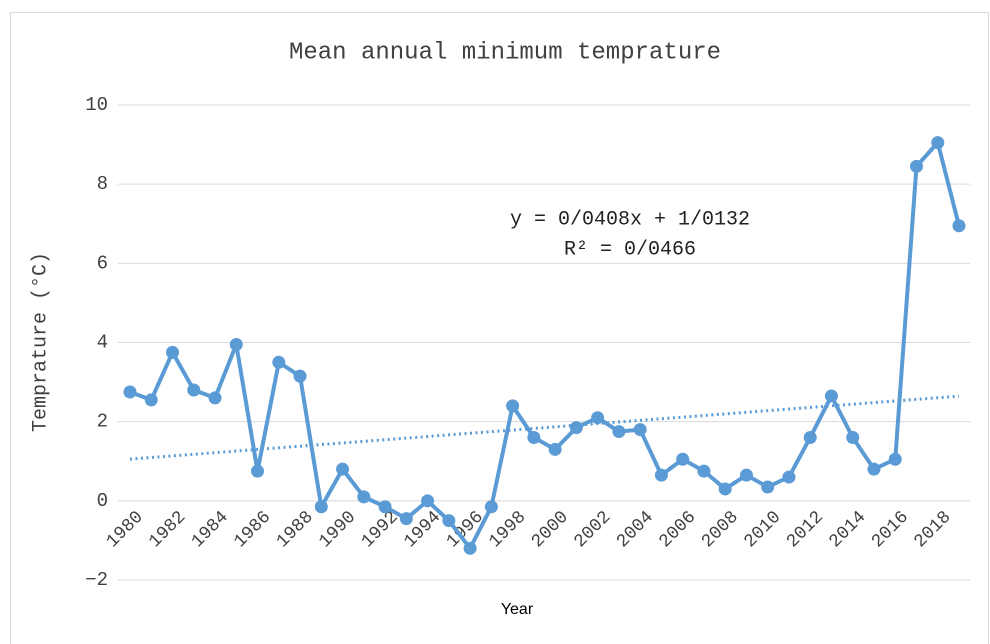  Describe the element at coordinates (40, 342) in the screenshot. I see `y-axis-label: Temprature (°C)` at that location.